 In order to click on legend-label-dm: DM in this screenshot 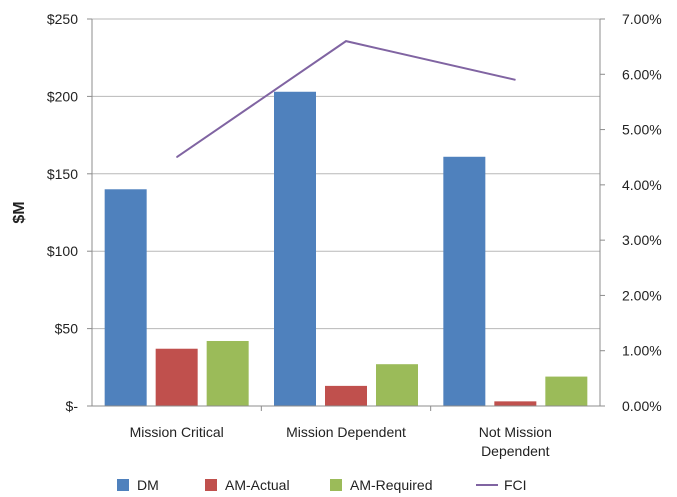, I will do `click(148, 485)`.